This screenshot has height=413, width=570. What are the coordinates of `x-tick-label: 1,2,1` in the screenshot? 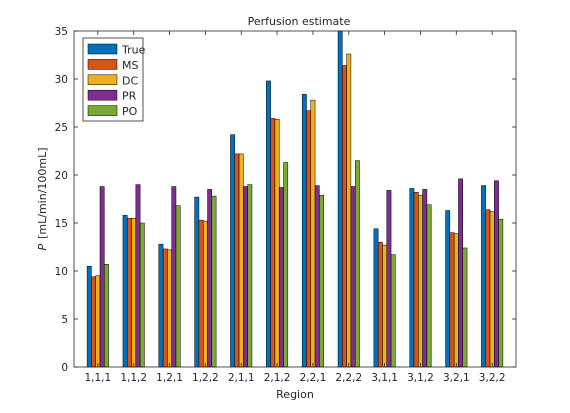 It's located at (169, 378).